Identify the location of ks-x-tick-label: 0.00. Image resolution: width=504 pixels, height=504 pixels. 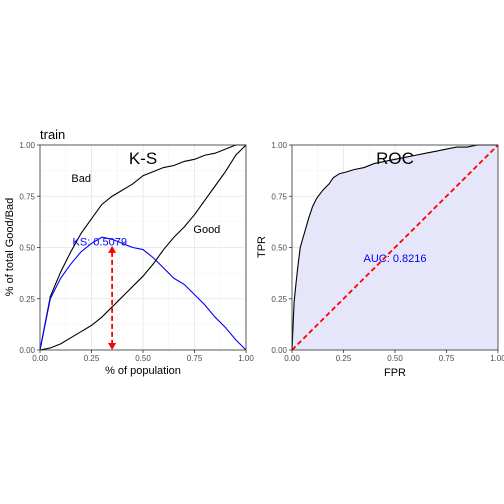
(40, 358).